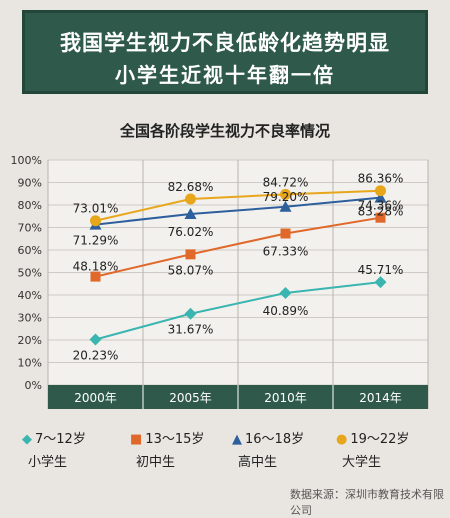 This screenshot has width=450, height=518. I want to click on y-tick-label: 70%, so click(30, 228).